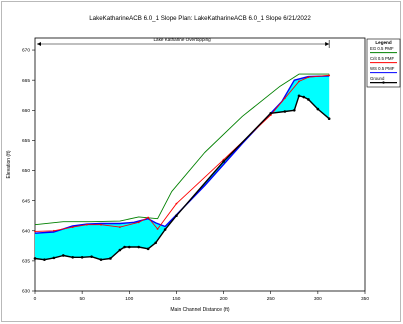 The height and width of the screenshot is (324, 403). Describe the element at coordinates (382, 58) in the screenshot. I see `legend-label: Crit 0.5 PMF` at that location.